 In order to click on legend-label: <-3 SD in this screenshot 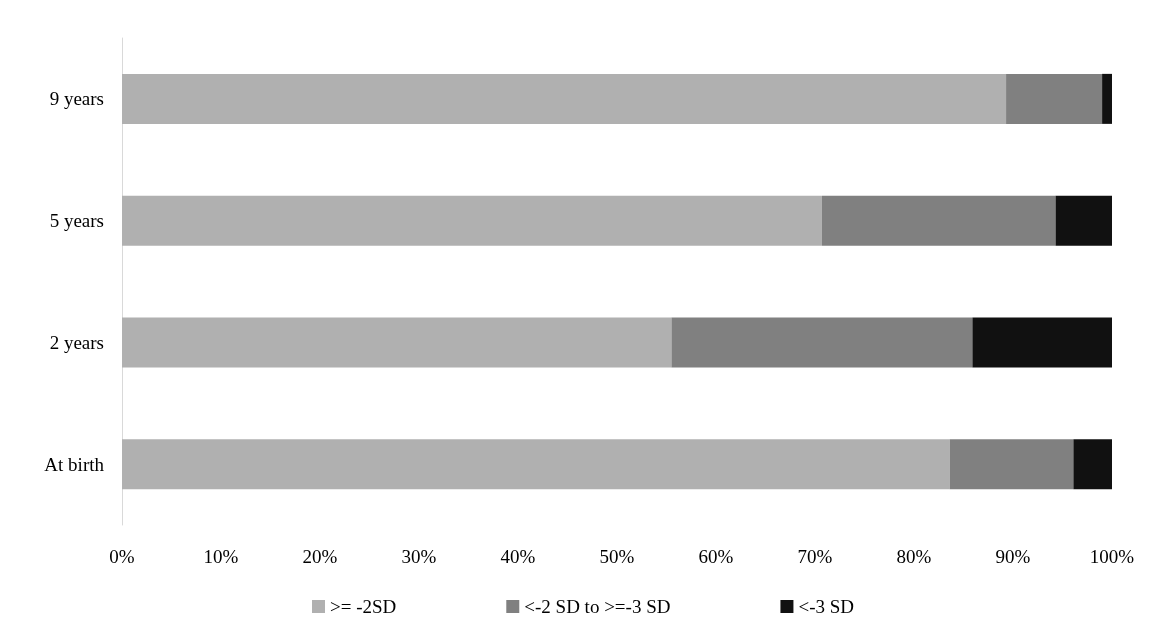, I will do `click(826, 606)`.